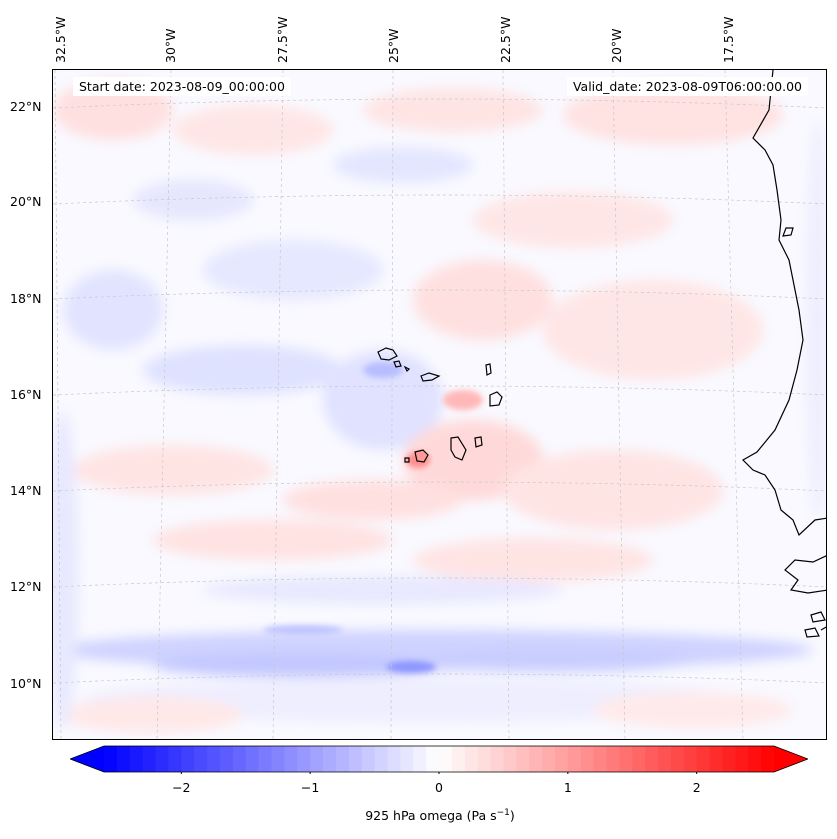 This screenshot has width=837, height=839. I want to click on lon-label: 25°W, so click(393, 45).